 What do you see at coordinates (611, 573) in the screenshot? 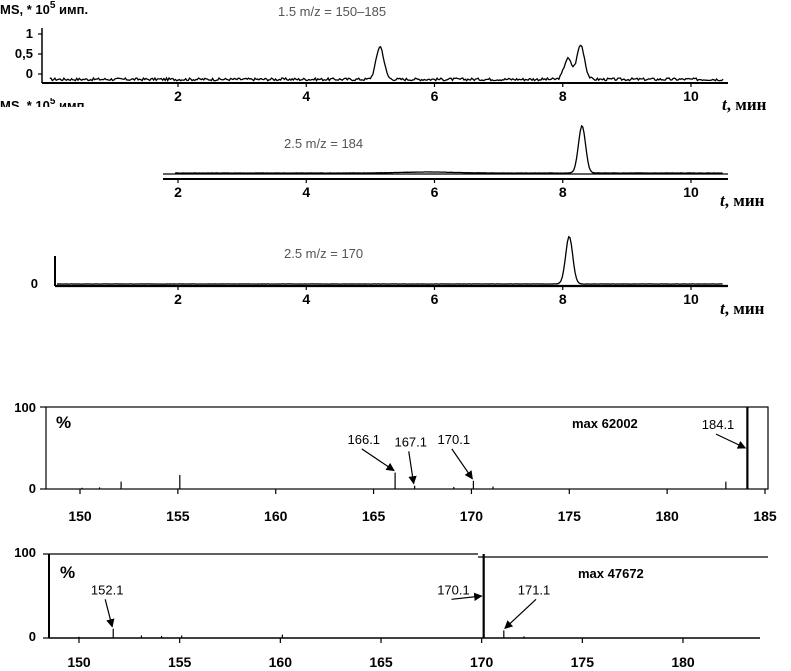
I see `spec2-max-label: max 47672` at bounding box center [611, 573].